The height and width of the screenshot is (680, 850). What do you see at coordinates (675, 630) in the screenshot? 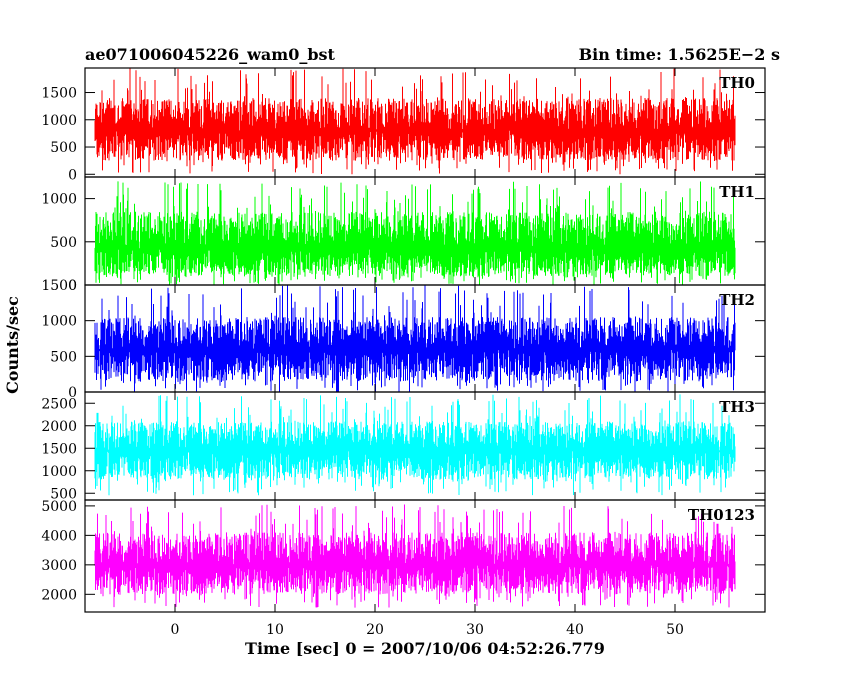
I see `x-tick-label: 50` at bounding box center [675, 630].